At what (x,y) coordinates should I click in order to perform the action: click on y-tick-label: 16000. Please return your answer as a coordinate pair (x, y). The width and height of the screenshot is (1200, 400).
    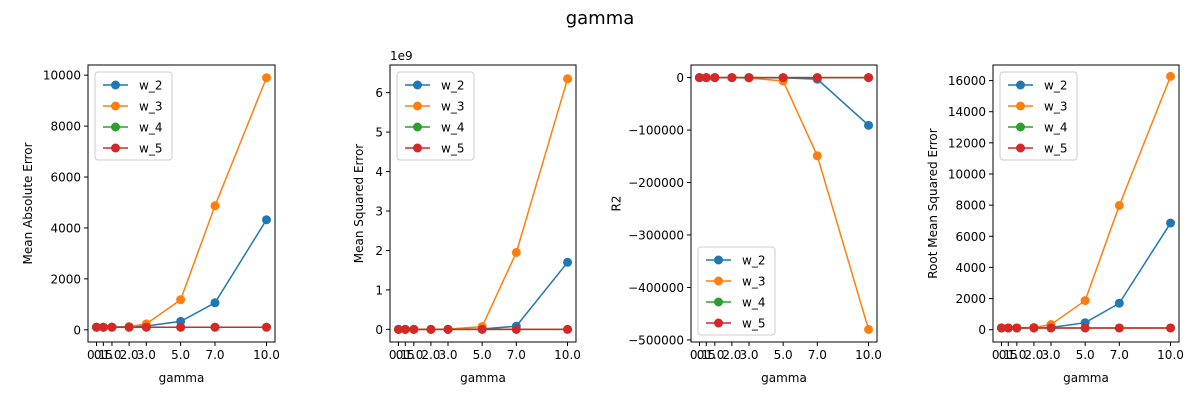
    Looking at the image, I should click on (967, 81).